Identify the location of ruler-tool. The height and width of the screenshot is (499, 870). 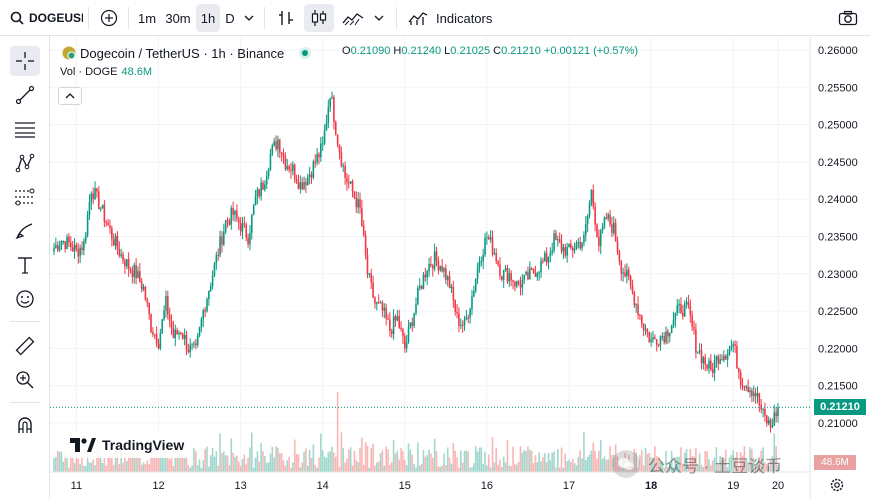
(25, 346).